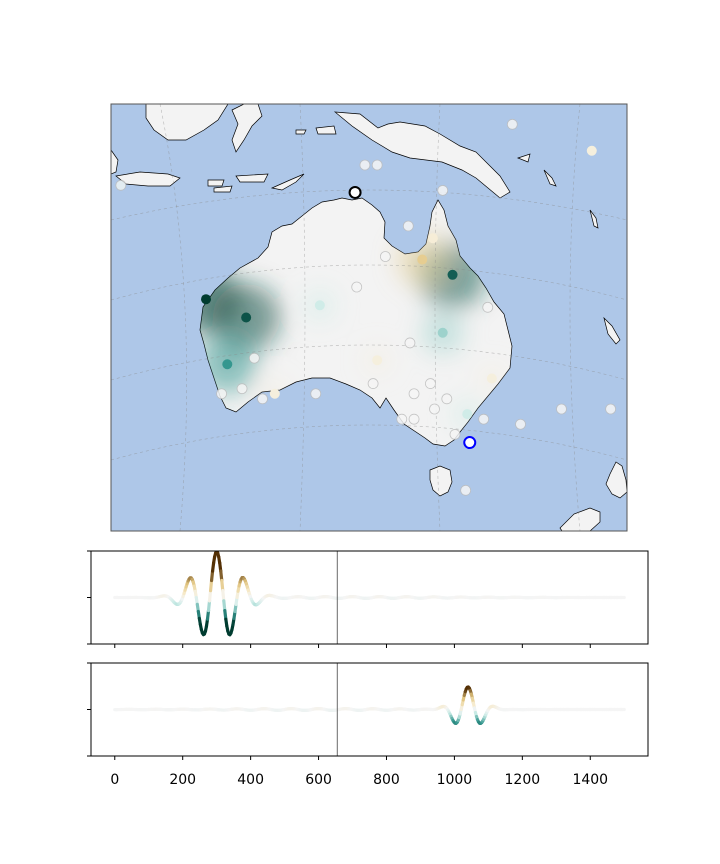  I want to click on land-new-guinea, so click(422, 155).